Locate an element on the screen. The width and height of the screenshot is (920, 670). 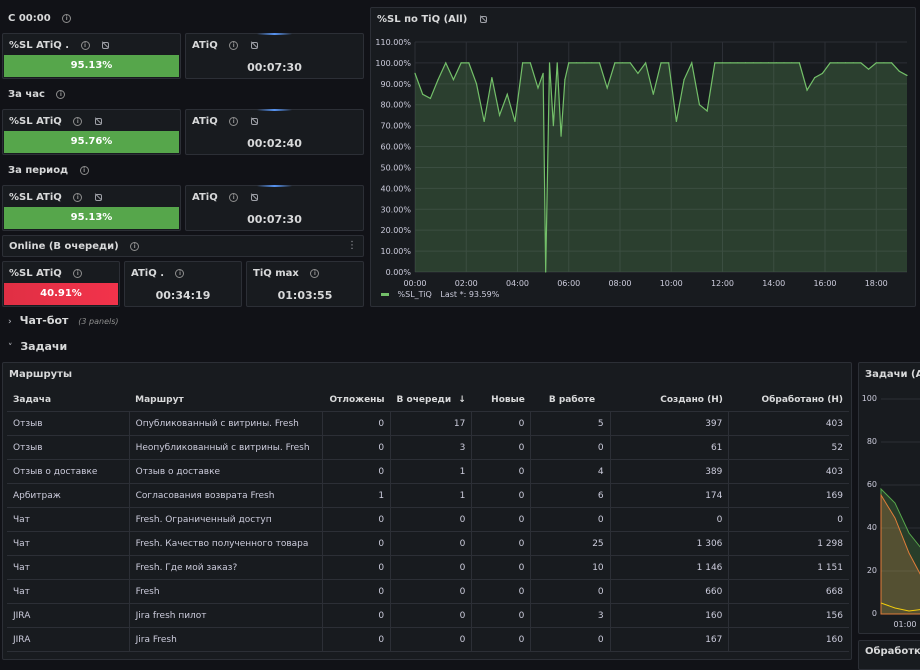
table-row: Чат Fresh 0 0 0 0 660 668 is located at coordinates (428, 591).